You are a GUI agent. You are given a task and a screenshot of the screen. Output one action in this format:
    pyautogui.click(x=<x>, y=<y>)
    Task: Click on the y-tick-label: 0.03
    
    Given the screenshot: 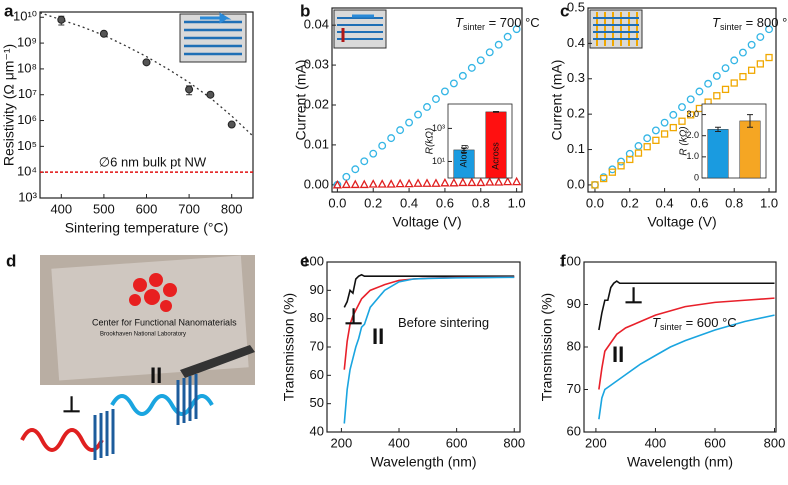 What is the action you would take?
    pyautogui.click(x=316, y=64)
    